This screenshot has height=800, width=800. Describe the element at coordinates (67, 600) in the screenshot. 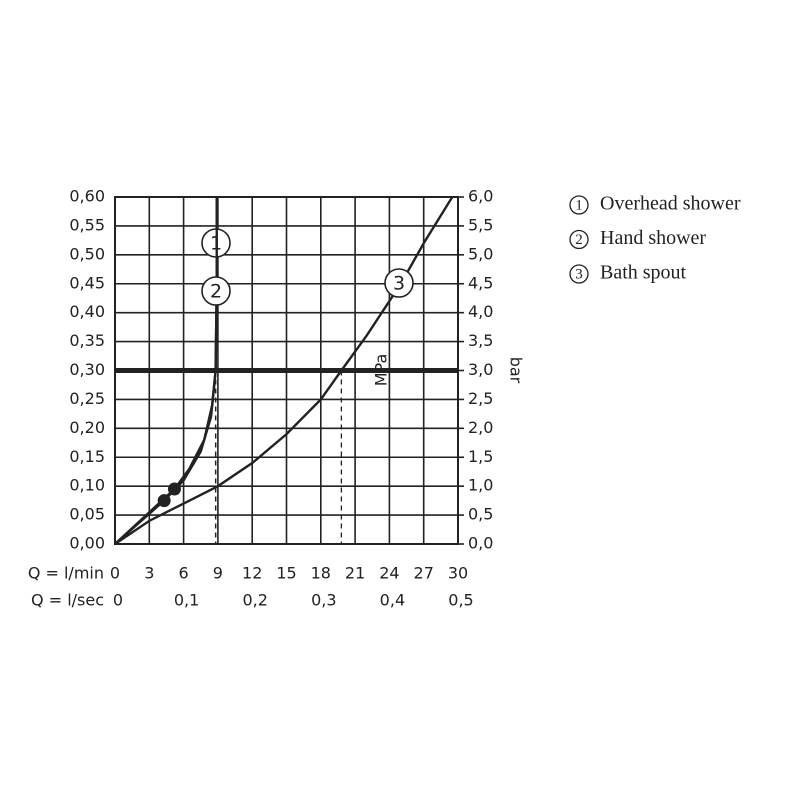

I see `x2-axis-label: Q = l/sec` at that location.